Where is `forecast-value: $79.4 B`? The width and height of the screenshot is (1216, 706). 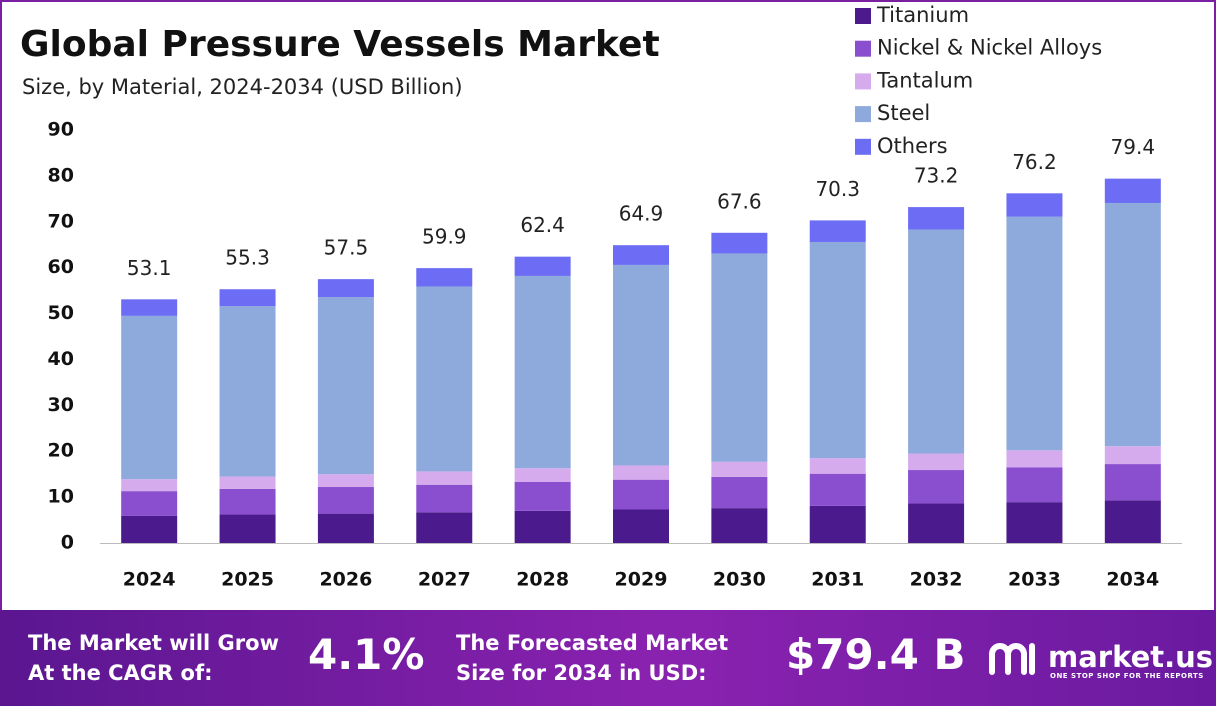
forecast-value: $79.4 B is located at coordinates (876, 654).